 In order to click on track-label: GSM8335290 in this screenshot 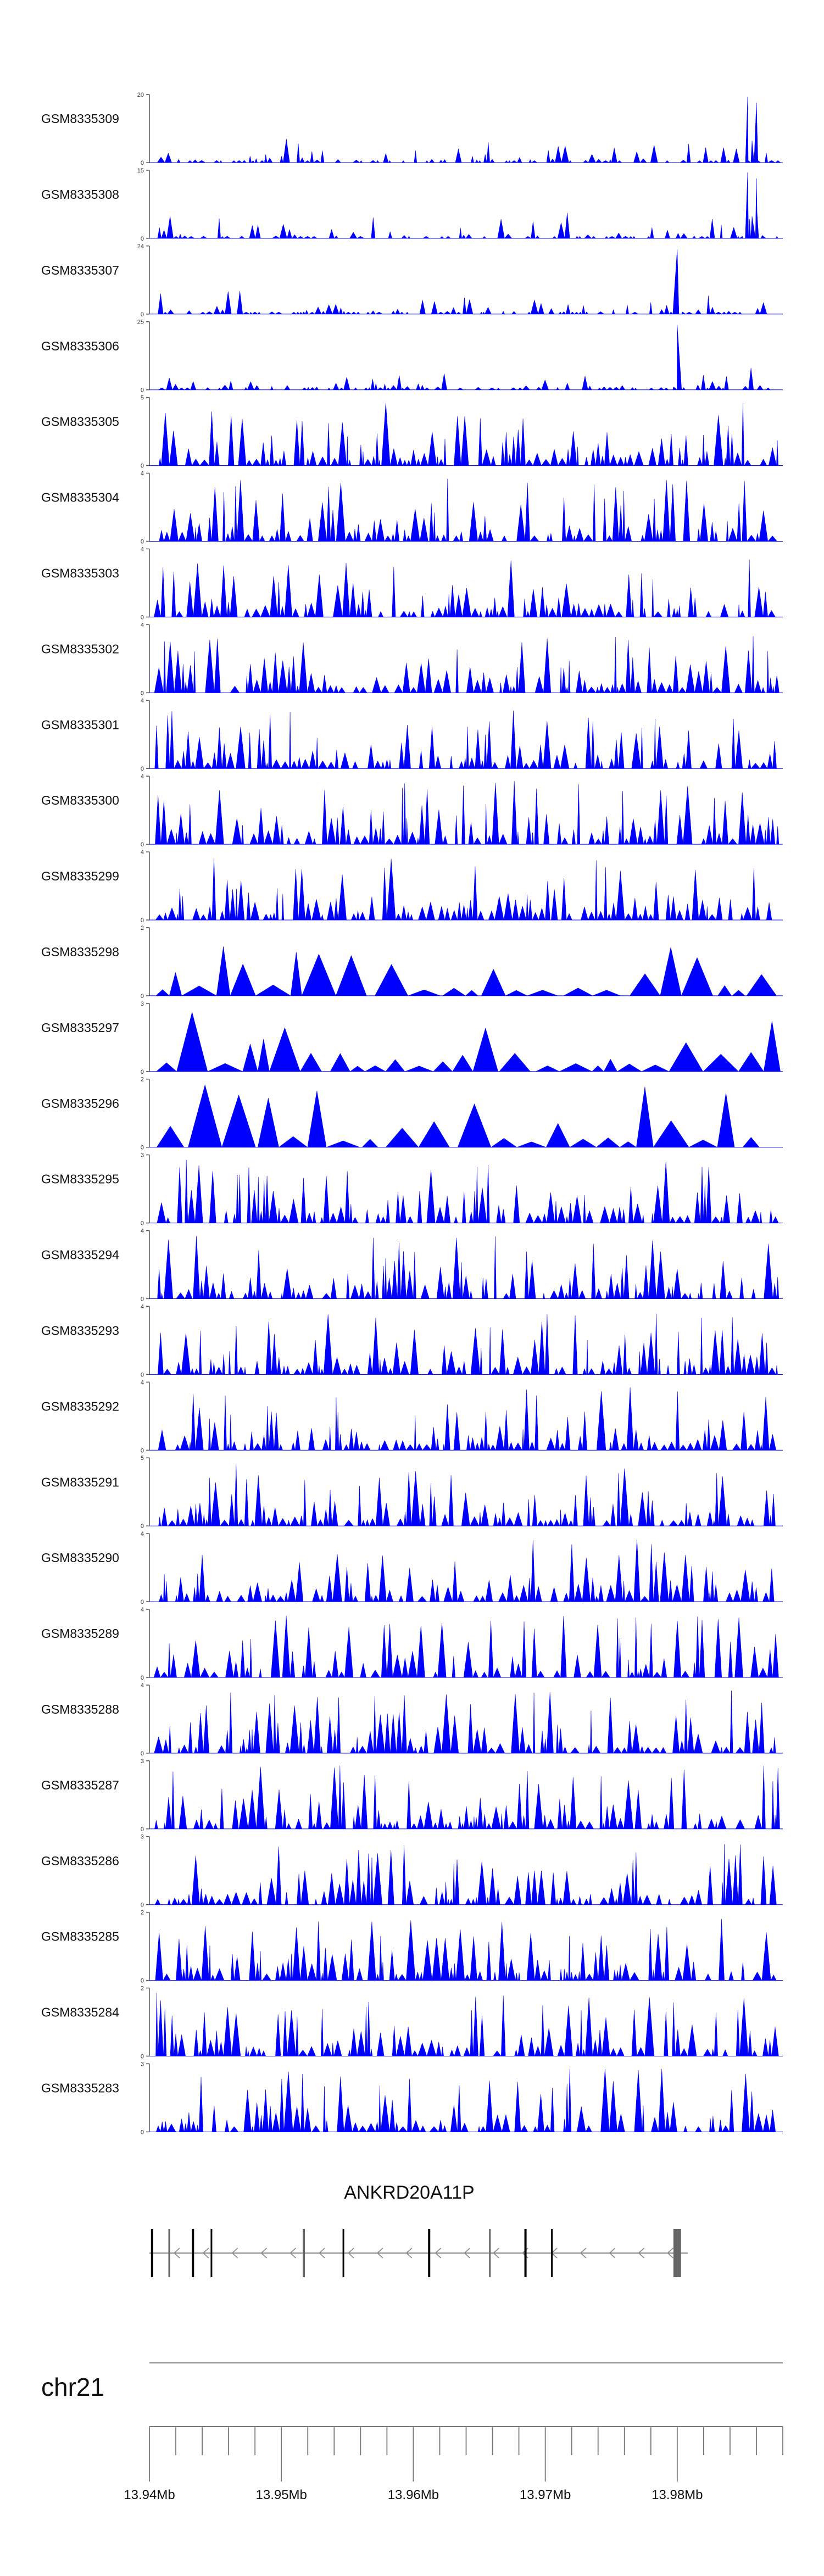, I will do `click(80, 1558)`.